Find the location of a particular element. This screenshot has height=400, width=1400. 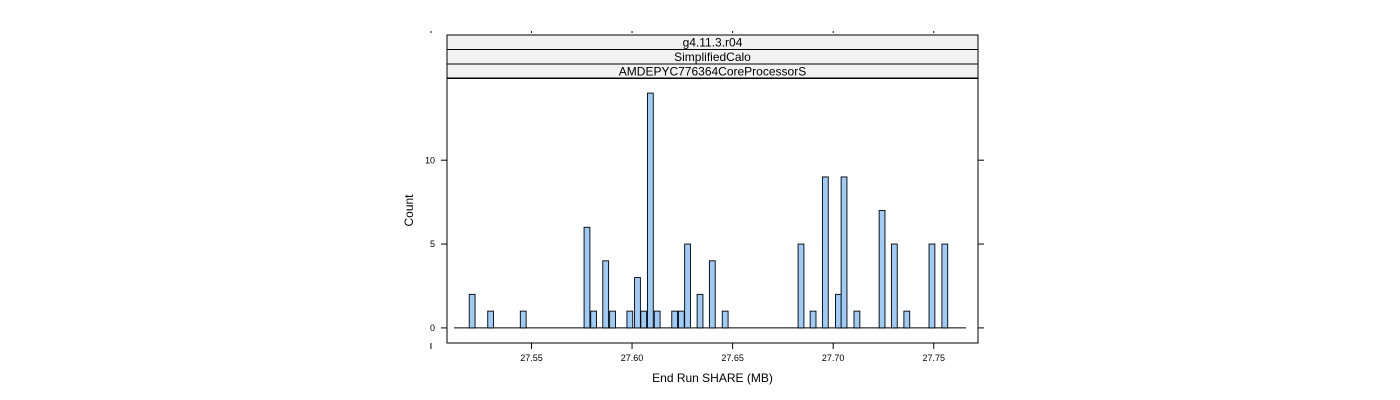

strip-label: SimplifiedCalo is located at coordinates (712, 57).